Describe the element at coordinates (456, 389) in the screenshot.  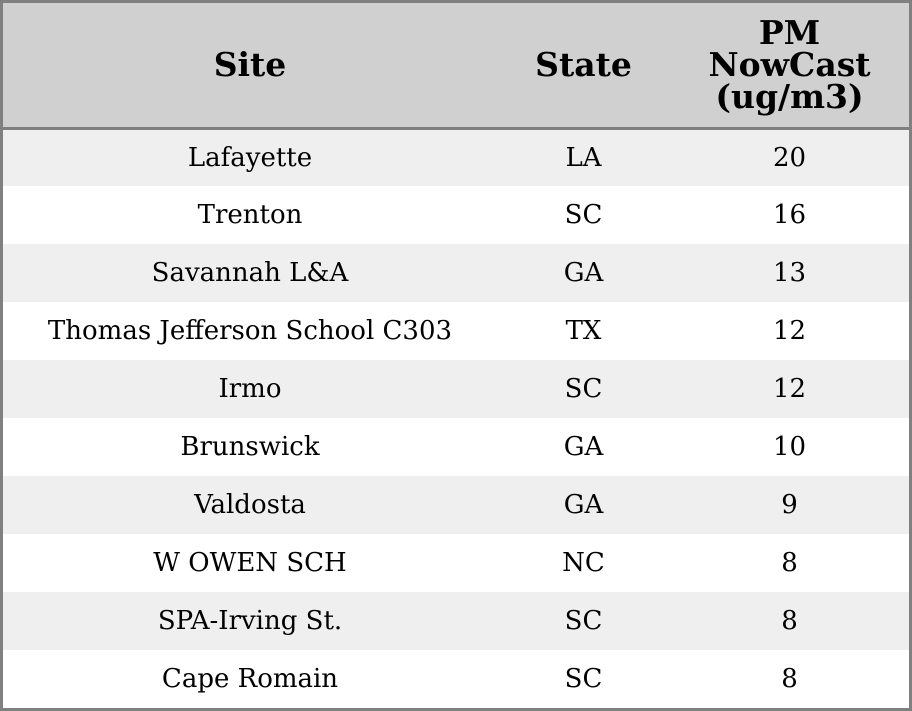
I see `table-row: Irmo SC 12` at that location.